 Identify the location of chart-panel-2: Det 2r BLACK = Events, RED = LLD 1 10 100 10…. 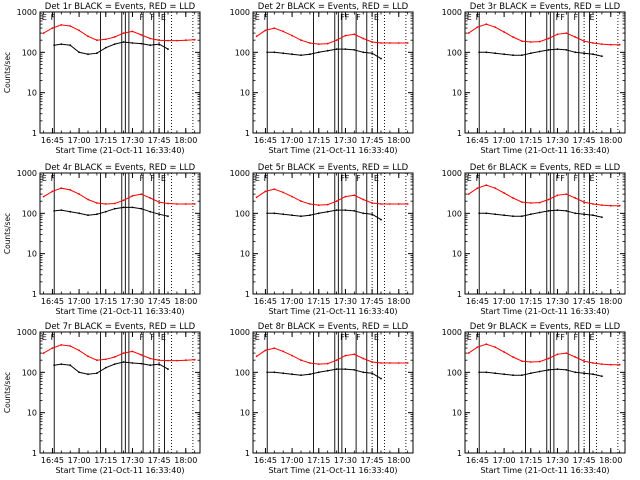
(322, 78).